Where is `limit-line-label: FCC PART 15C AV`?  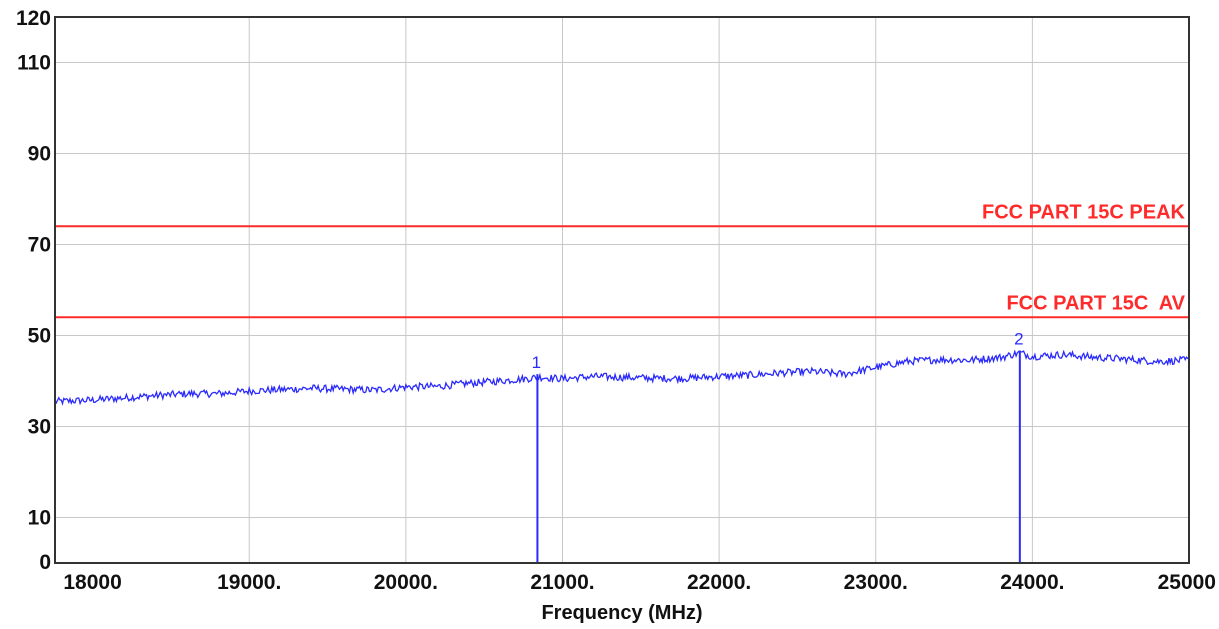 limit-line-label: FCC PART 15C AV is located at coordinates (1095, 303).